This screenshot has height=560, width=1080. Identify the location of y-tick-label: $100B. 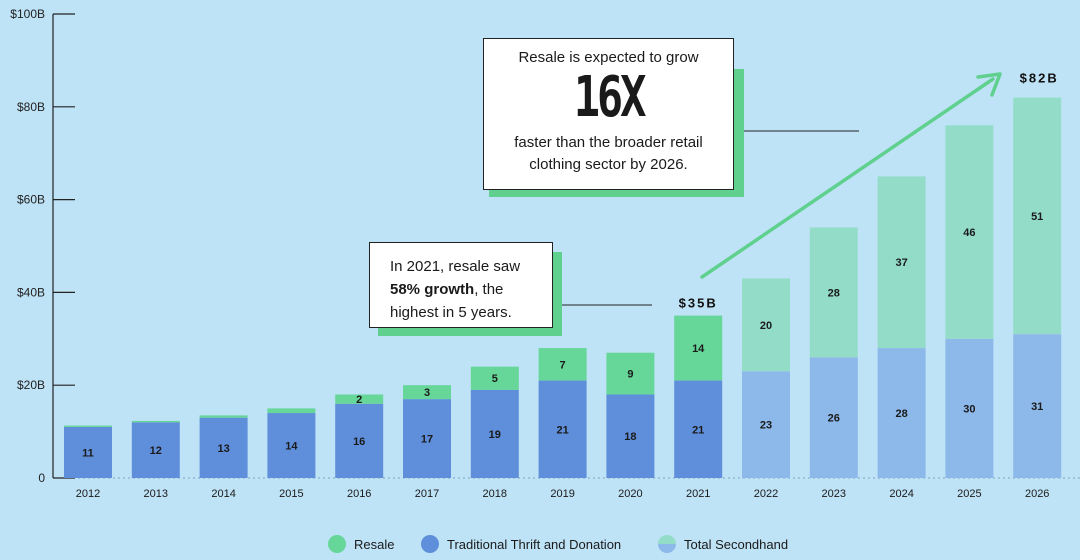
(27, 14).